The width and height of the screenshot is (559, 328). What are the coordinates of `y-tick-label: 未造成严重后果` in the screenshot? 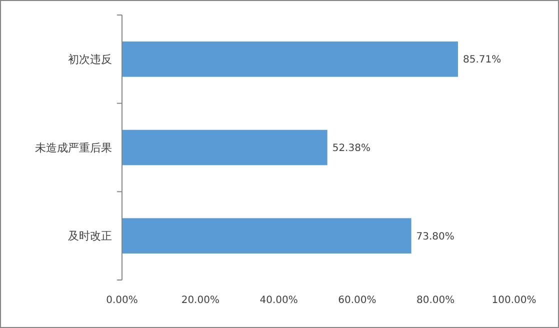 It's located at (73, 147).